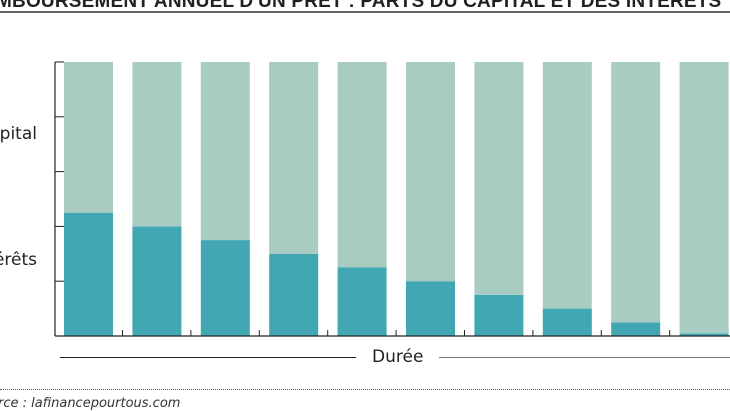  What do you see at coordinates (18, 260) in the screenshot?
I see `series-label-interets: érêts` at bounding box center [18, 260].